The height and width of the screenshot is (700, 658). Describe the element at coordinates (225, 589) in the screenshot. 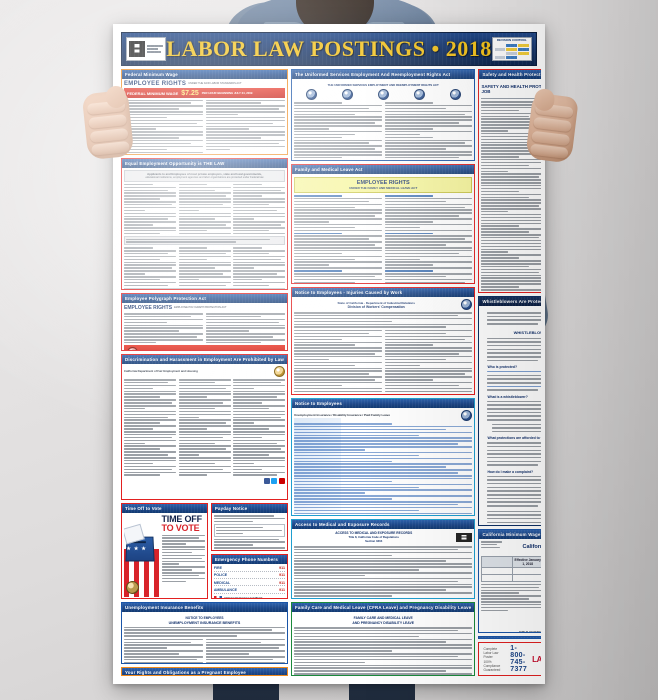

I see `emergency-label: AMBULANCE` at that location.